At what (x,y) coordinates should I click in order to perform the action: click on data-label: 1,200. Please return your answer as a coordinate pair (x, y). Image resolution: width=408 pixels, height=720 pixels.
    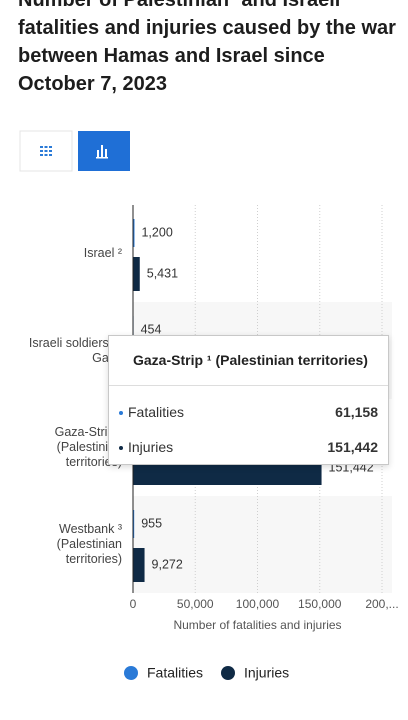
    Looking at the image, I should click on (156, 232).